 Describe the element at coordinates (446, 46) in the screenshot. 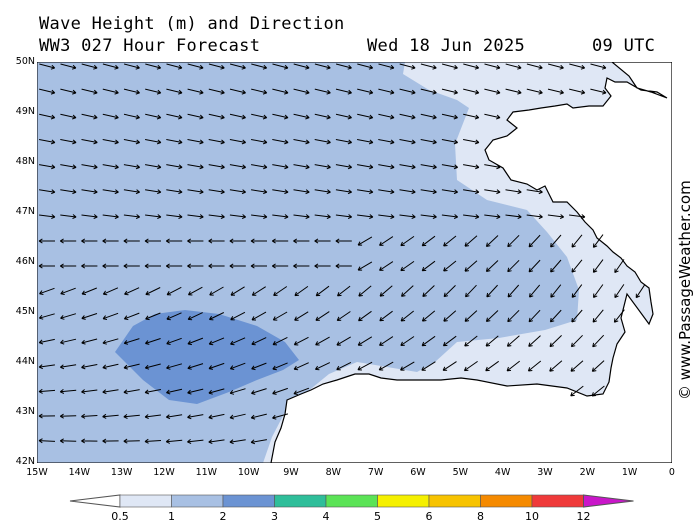

I see `forecast-date: Wed 18 Jun 2025` at that location.